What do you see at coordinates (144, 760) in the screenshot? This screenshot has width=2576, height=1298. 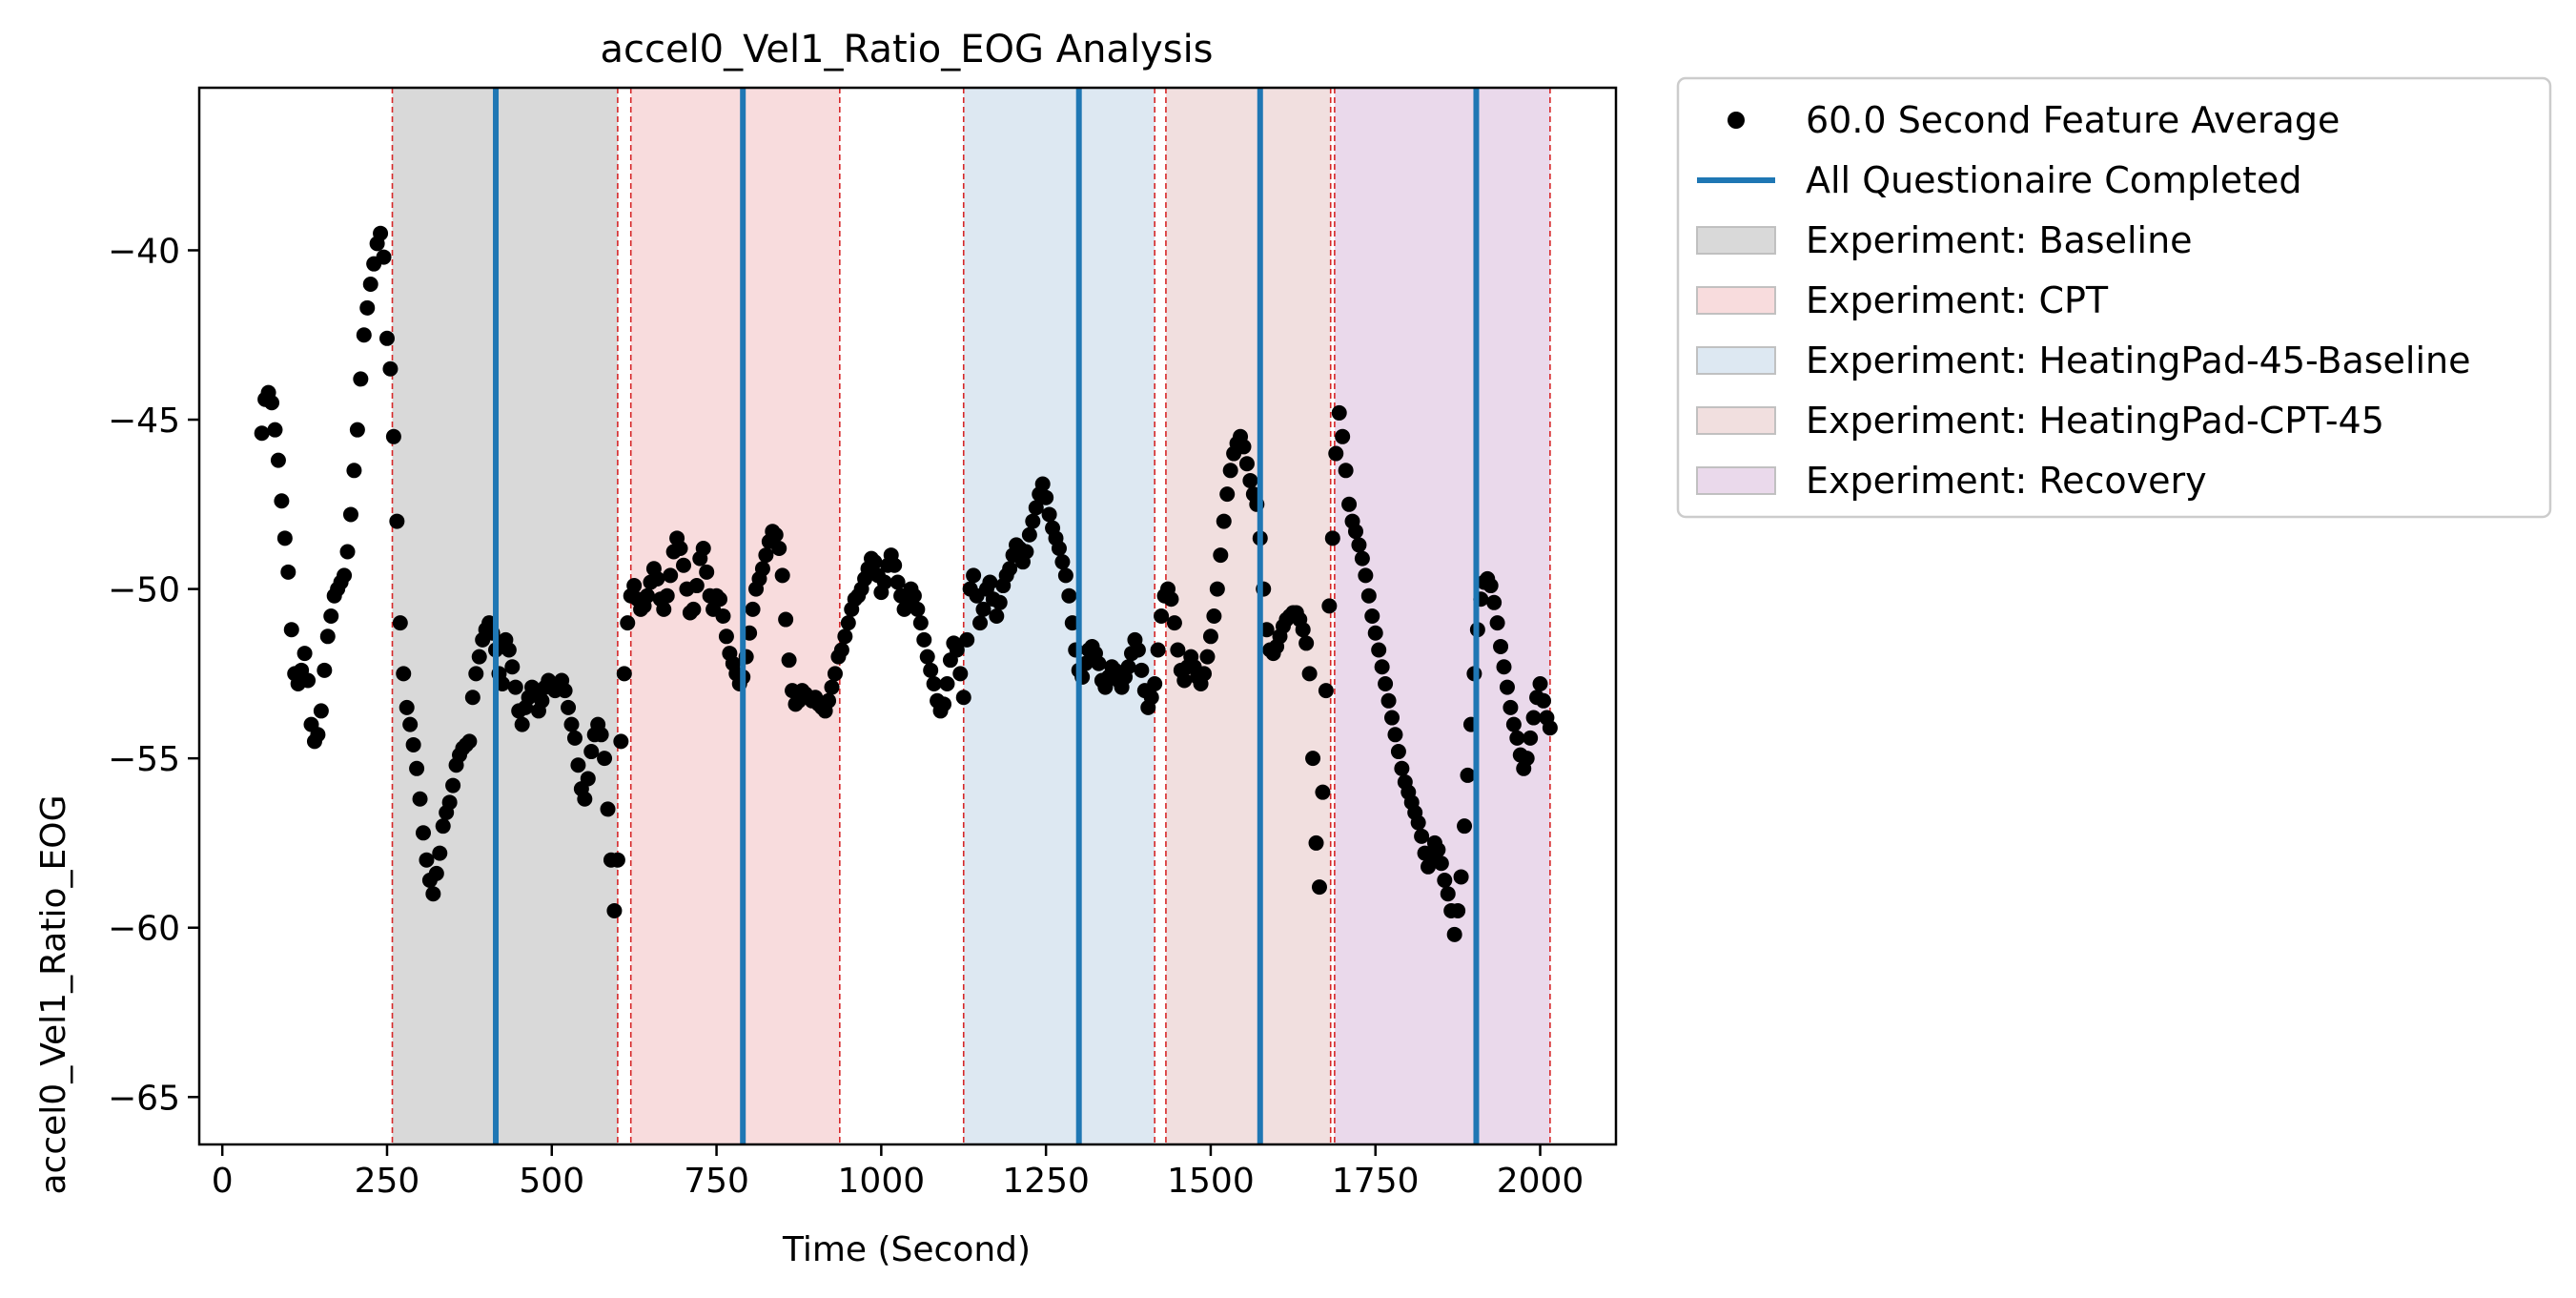 I see `y-tick-label: −55` at bounding box center [144, 760].